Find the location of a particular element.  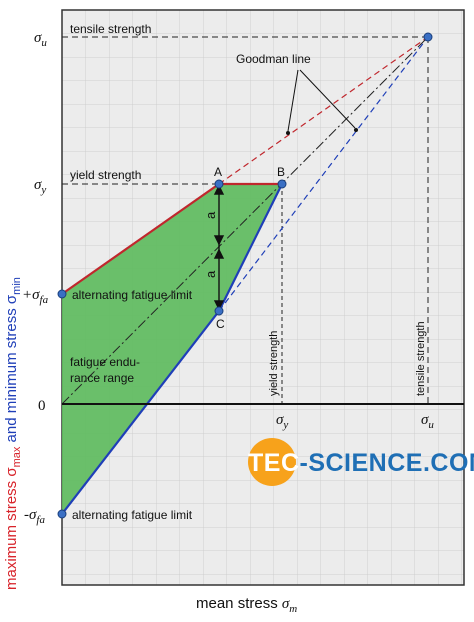

alternating-fatigue-limit-upper: alternating fatigue limit is located at coordinates (132, 295).